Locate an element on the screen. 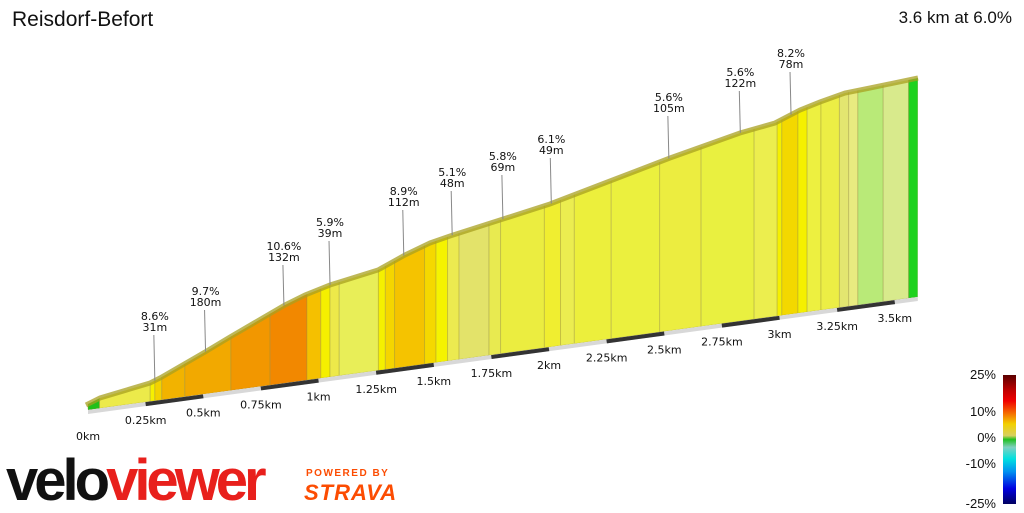 This screenshot has width=1024, height=513. annotation-length: 132m is located at coordinates (284, 257).